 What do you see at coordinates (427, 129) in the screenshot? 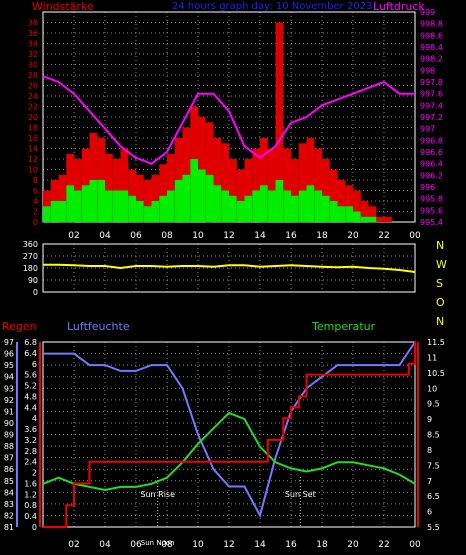
I see `y-tick-label: 997` at bounding box center [427, 129].